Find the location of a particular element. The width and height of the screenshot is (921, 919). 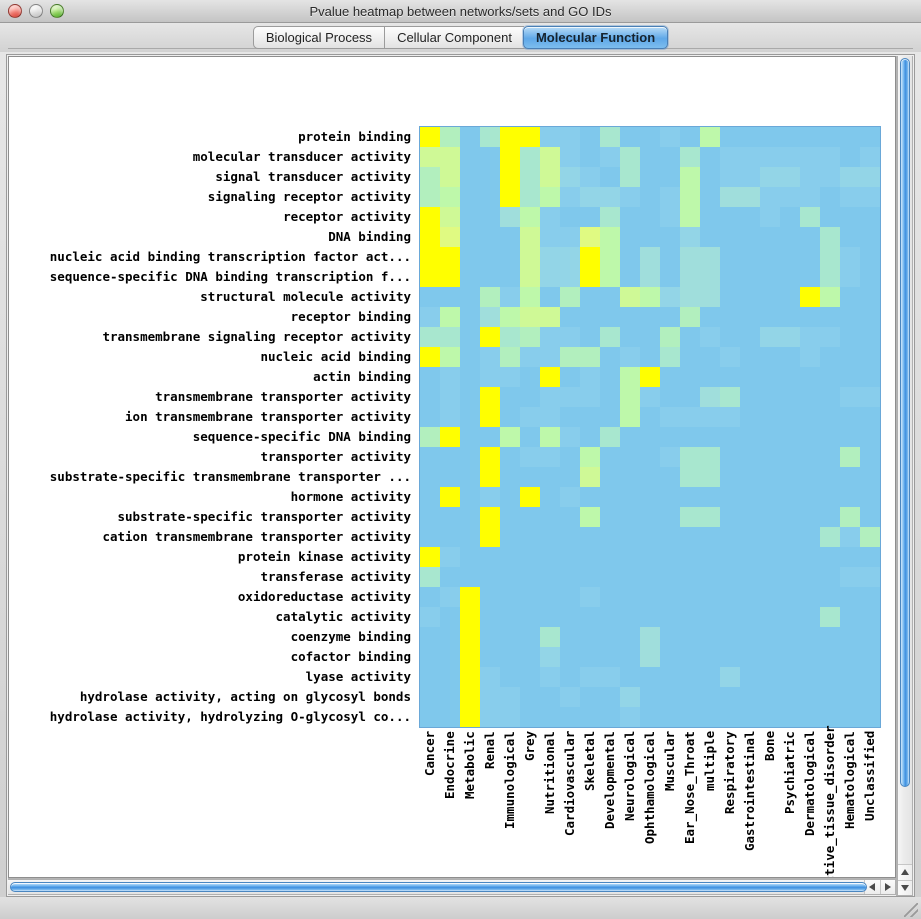

minimize-button is located at coordinates (36, 11).